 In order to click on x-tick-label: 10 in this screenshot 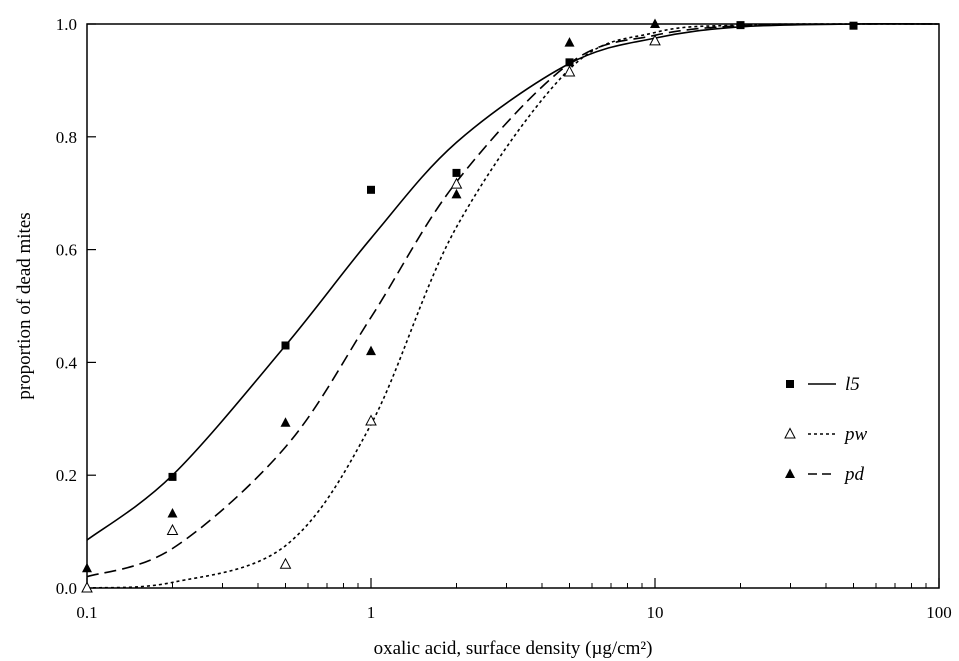, I will do `click(655, 612)`.